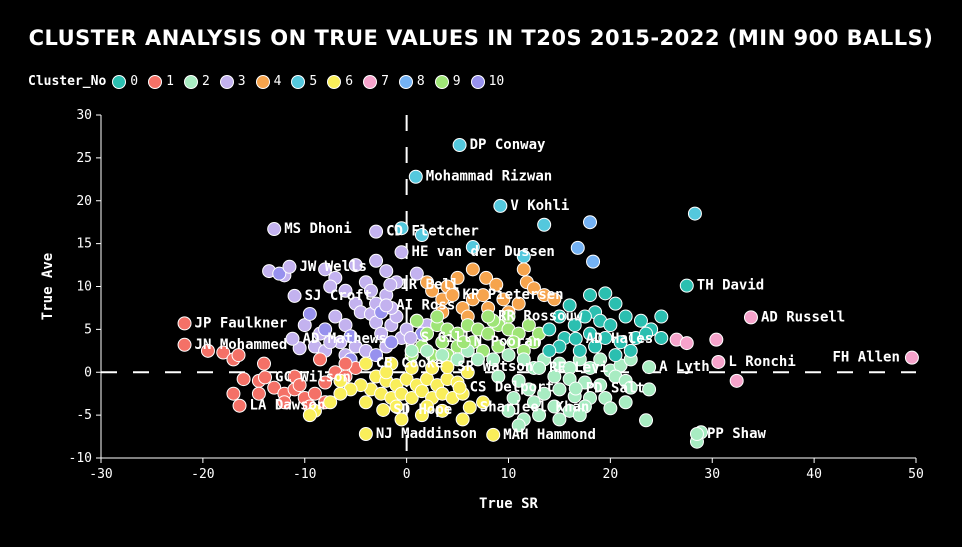 This screenshot has height=547, width=962. Describe the element at coordinates (170, 81) in the screenshot. I see `legend-label: 1` at that location.